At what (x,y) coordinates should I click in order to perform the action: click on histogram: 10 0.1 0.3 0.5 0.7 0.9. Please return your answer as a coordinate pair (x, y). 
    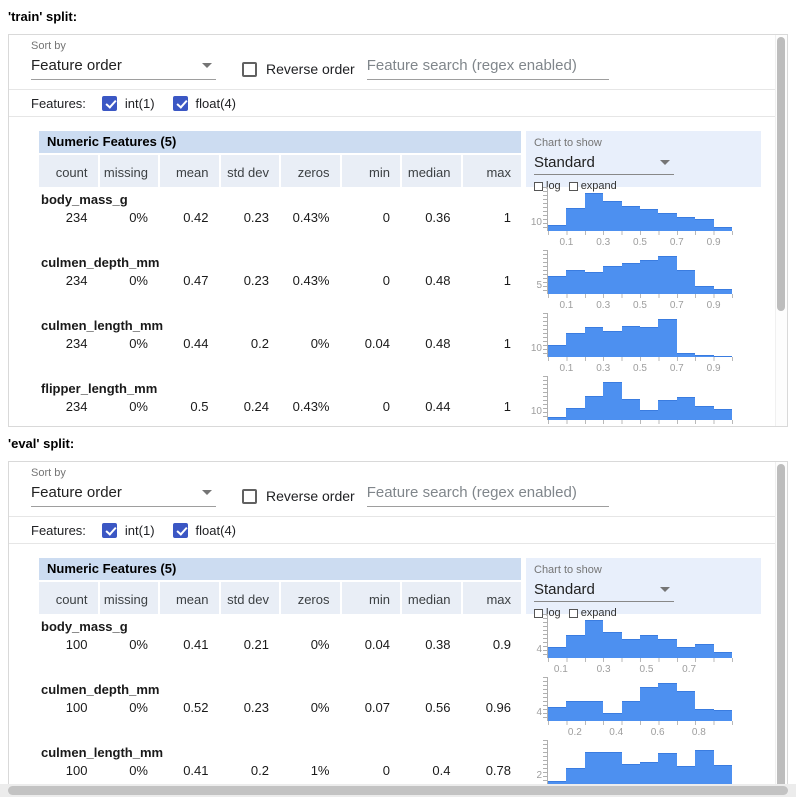
    Looking at the image, I should click on (643, 401).